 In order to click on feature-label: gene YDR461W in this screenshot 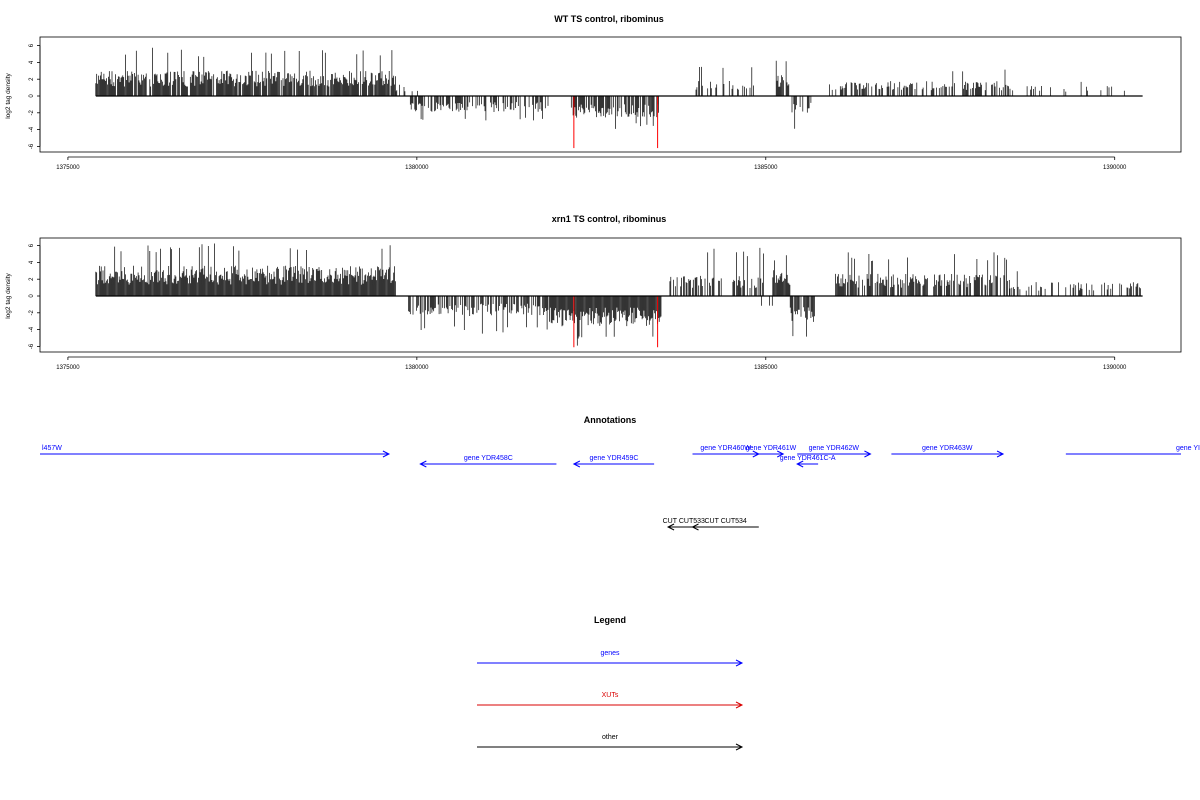, I will do `click(771, 448)`.